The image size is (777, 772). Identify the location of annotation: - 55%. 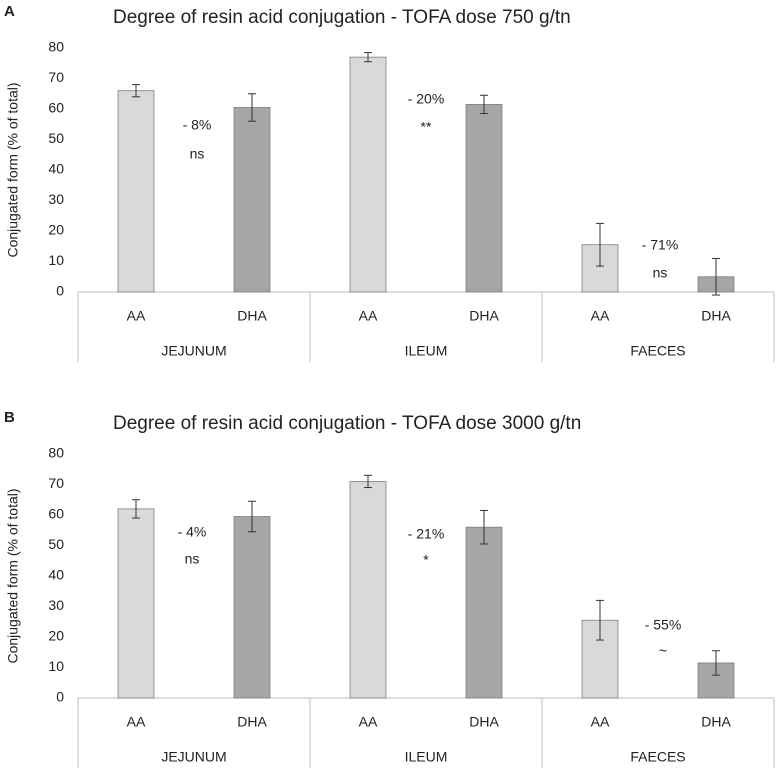
(663, 625).